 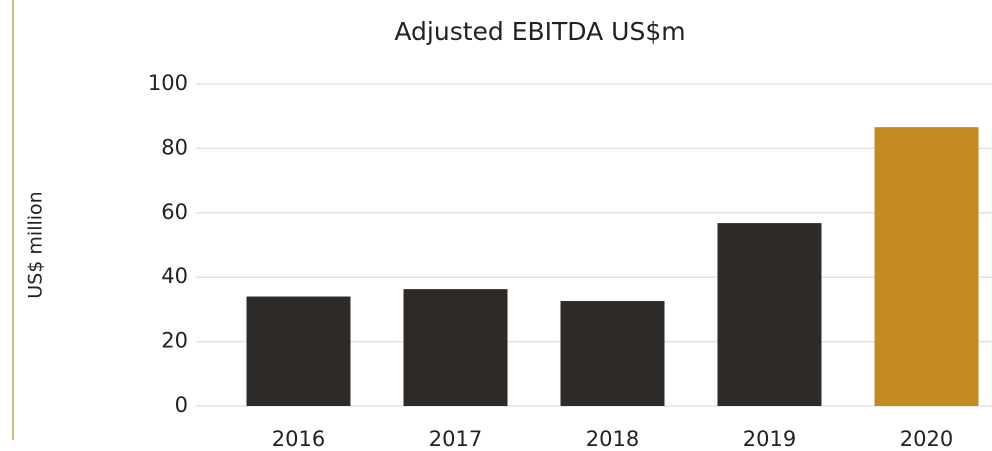 I want to click on x-tick-label: 2016, so click(x=298, y=439).